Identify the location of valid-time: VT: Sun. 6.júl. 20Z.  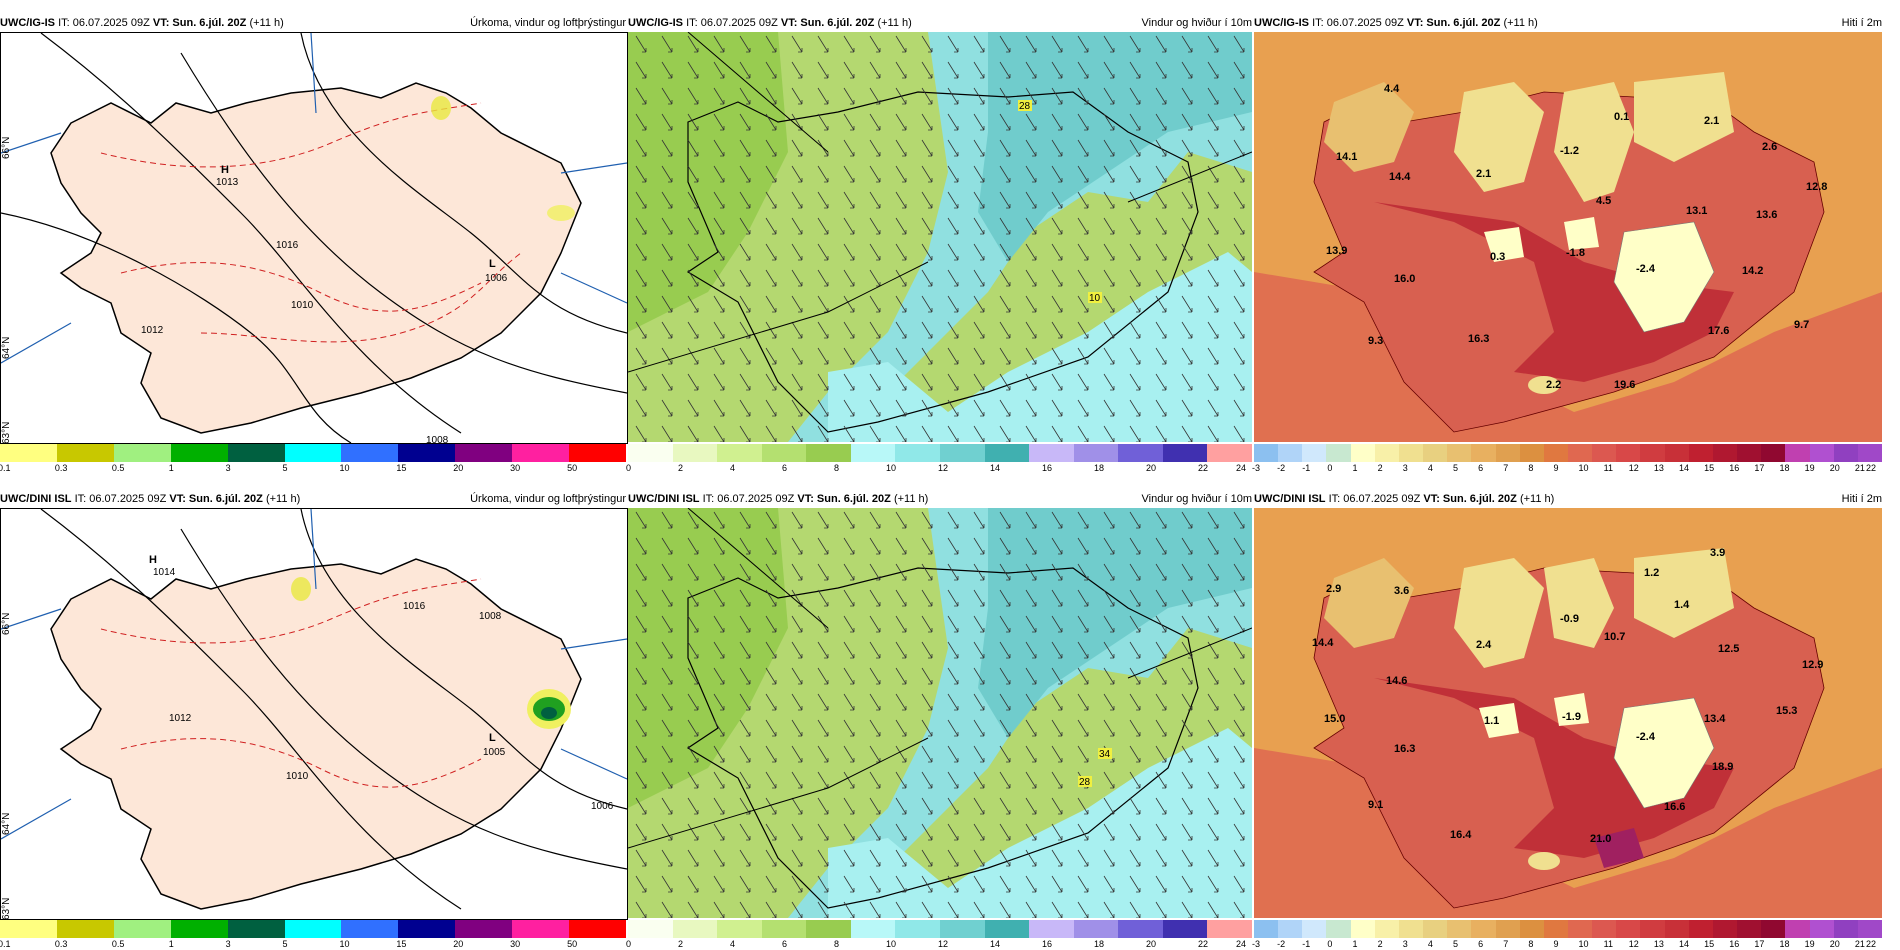
(844, 499).